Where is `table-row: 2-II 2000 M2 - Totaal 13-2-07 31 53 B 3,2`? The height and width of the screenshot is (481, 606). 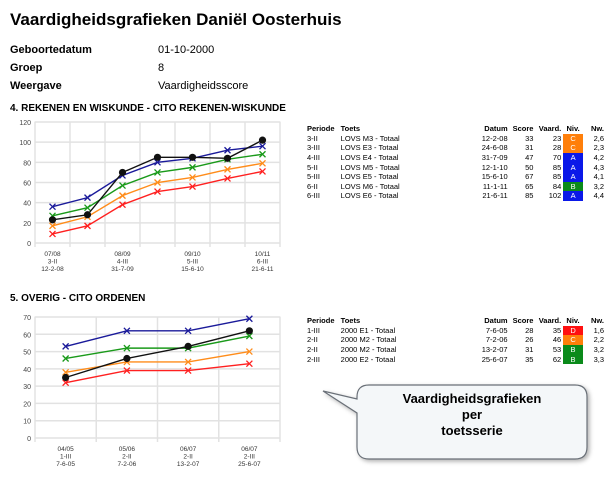
table-row: 2-II 2000 M2 - Totaal 13-2-07 31 53 B 3,2 is located at coordinates (455, 349).